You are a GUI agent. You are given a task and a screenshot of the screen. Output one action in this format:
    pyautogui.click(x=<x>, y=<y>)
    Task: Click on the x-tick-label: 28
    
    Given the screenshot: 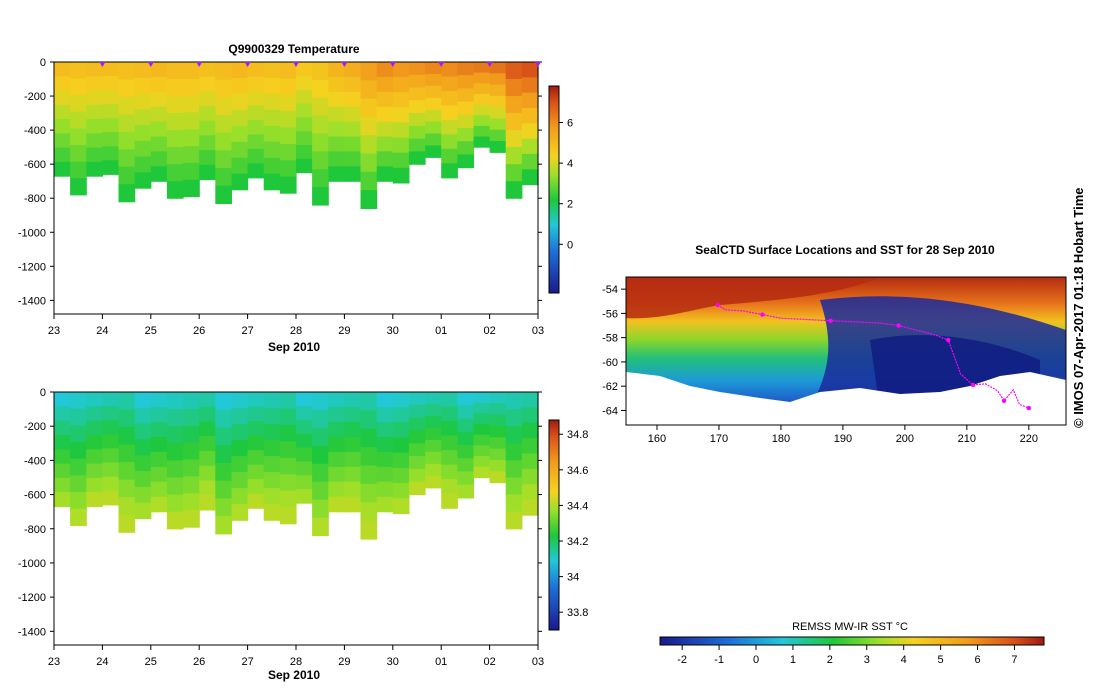 What is the action you would take?
    pyautogui.click(x=296, y=331)
    